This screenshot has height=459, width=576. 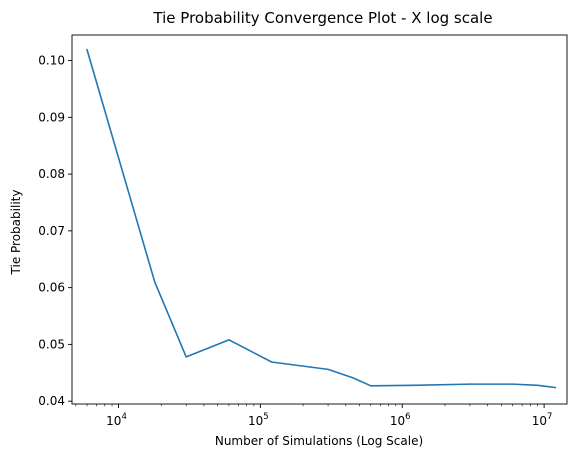 What do you see at coordinates (51, 61) in the screenshot?
I see `y-tick-label: 0.10` at bounding box center [51, 61].